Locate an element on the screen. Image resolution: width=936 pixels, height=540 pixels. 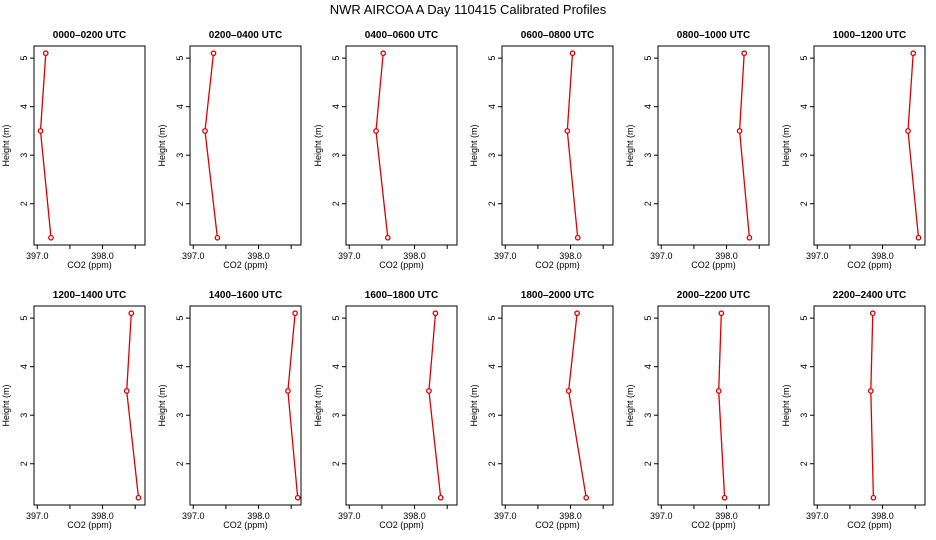
panel-title: 1000–1200 UTC is located at coordinates (869, 35).